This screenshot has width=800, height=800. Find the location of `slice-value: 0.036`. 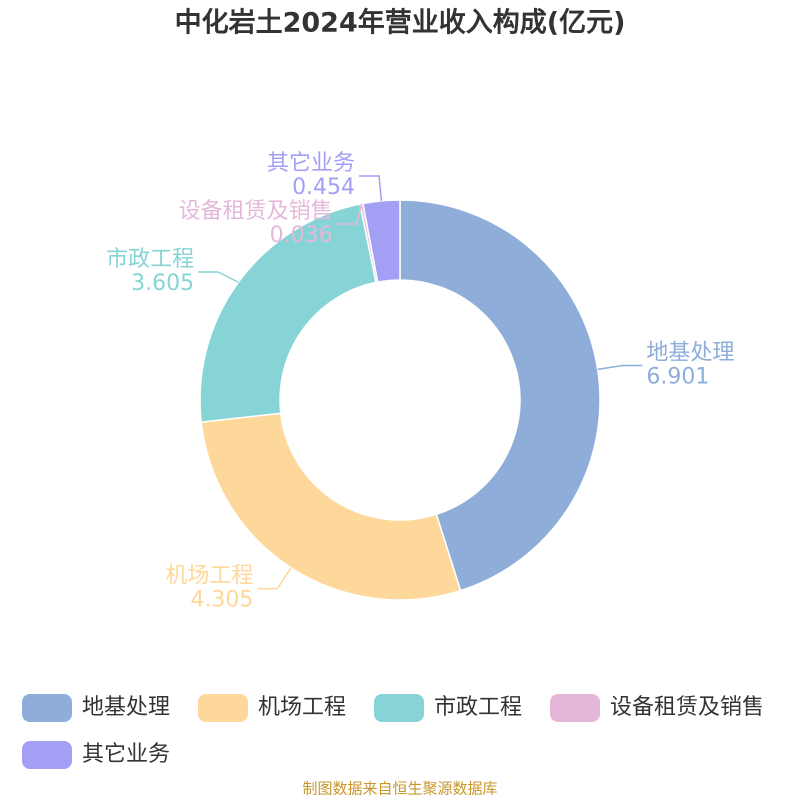

slice-value: 0.036 is located at coordinates (301, 235).